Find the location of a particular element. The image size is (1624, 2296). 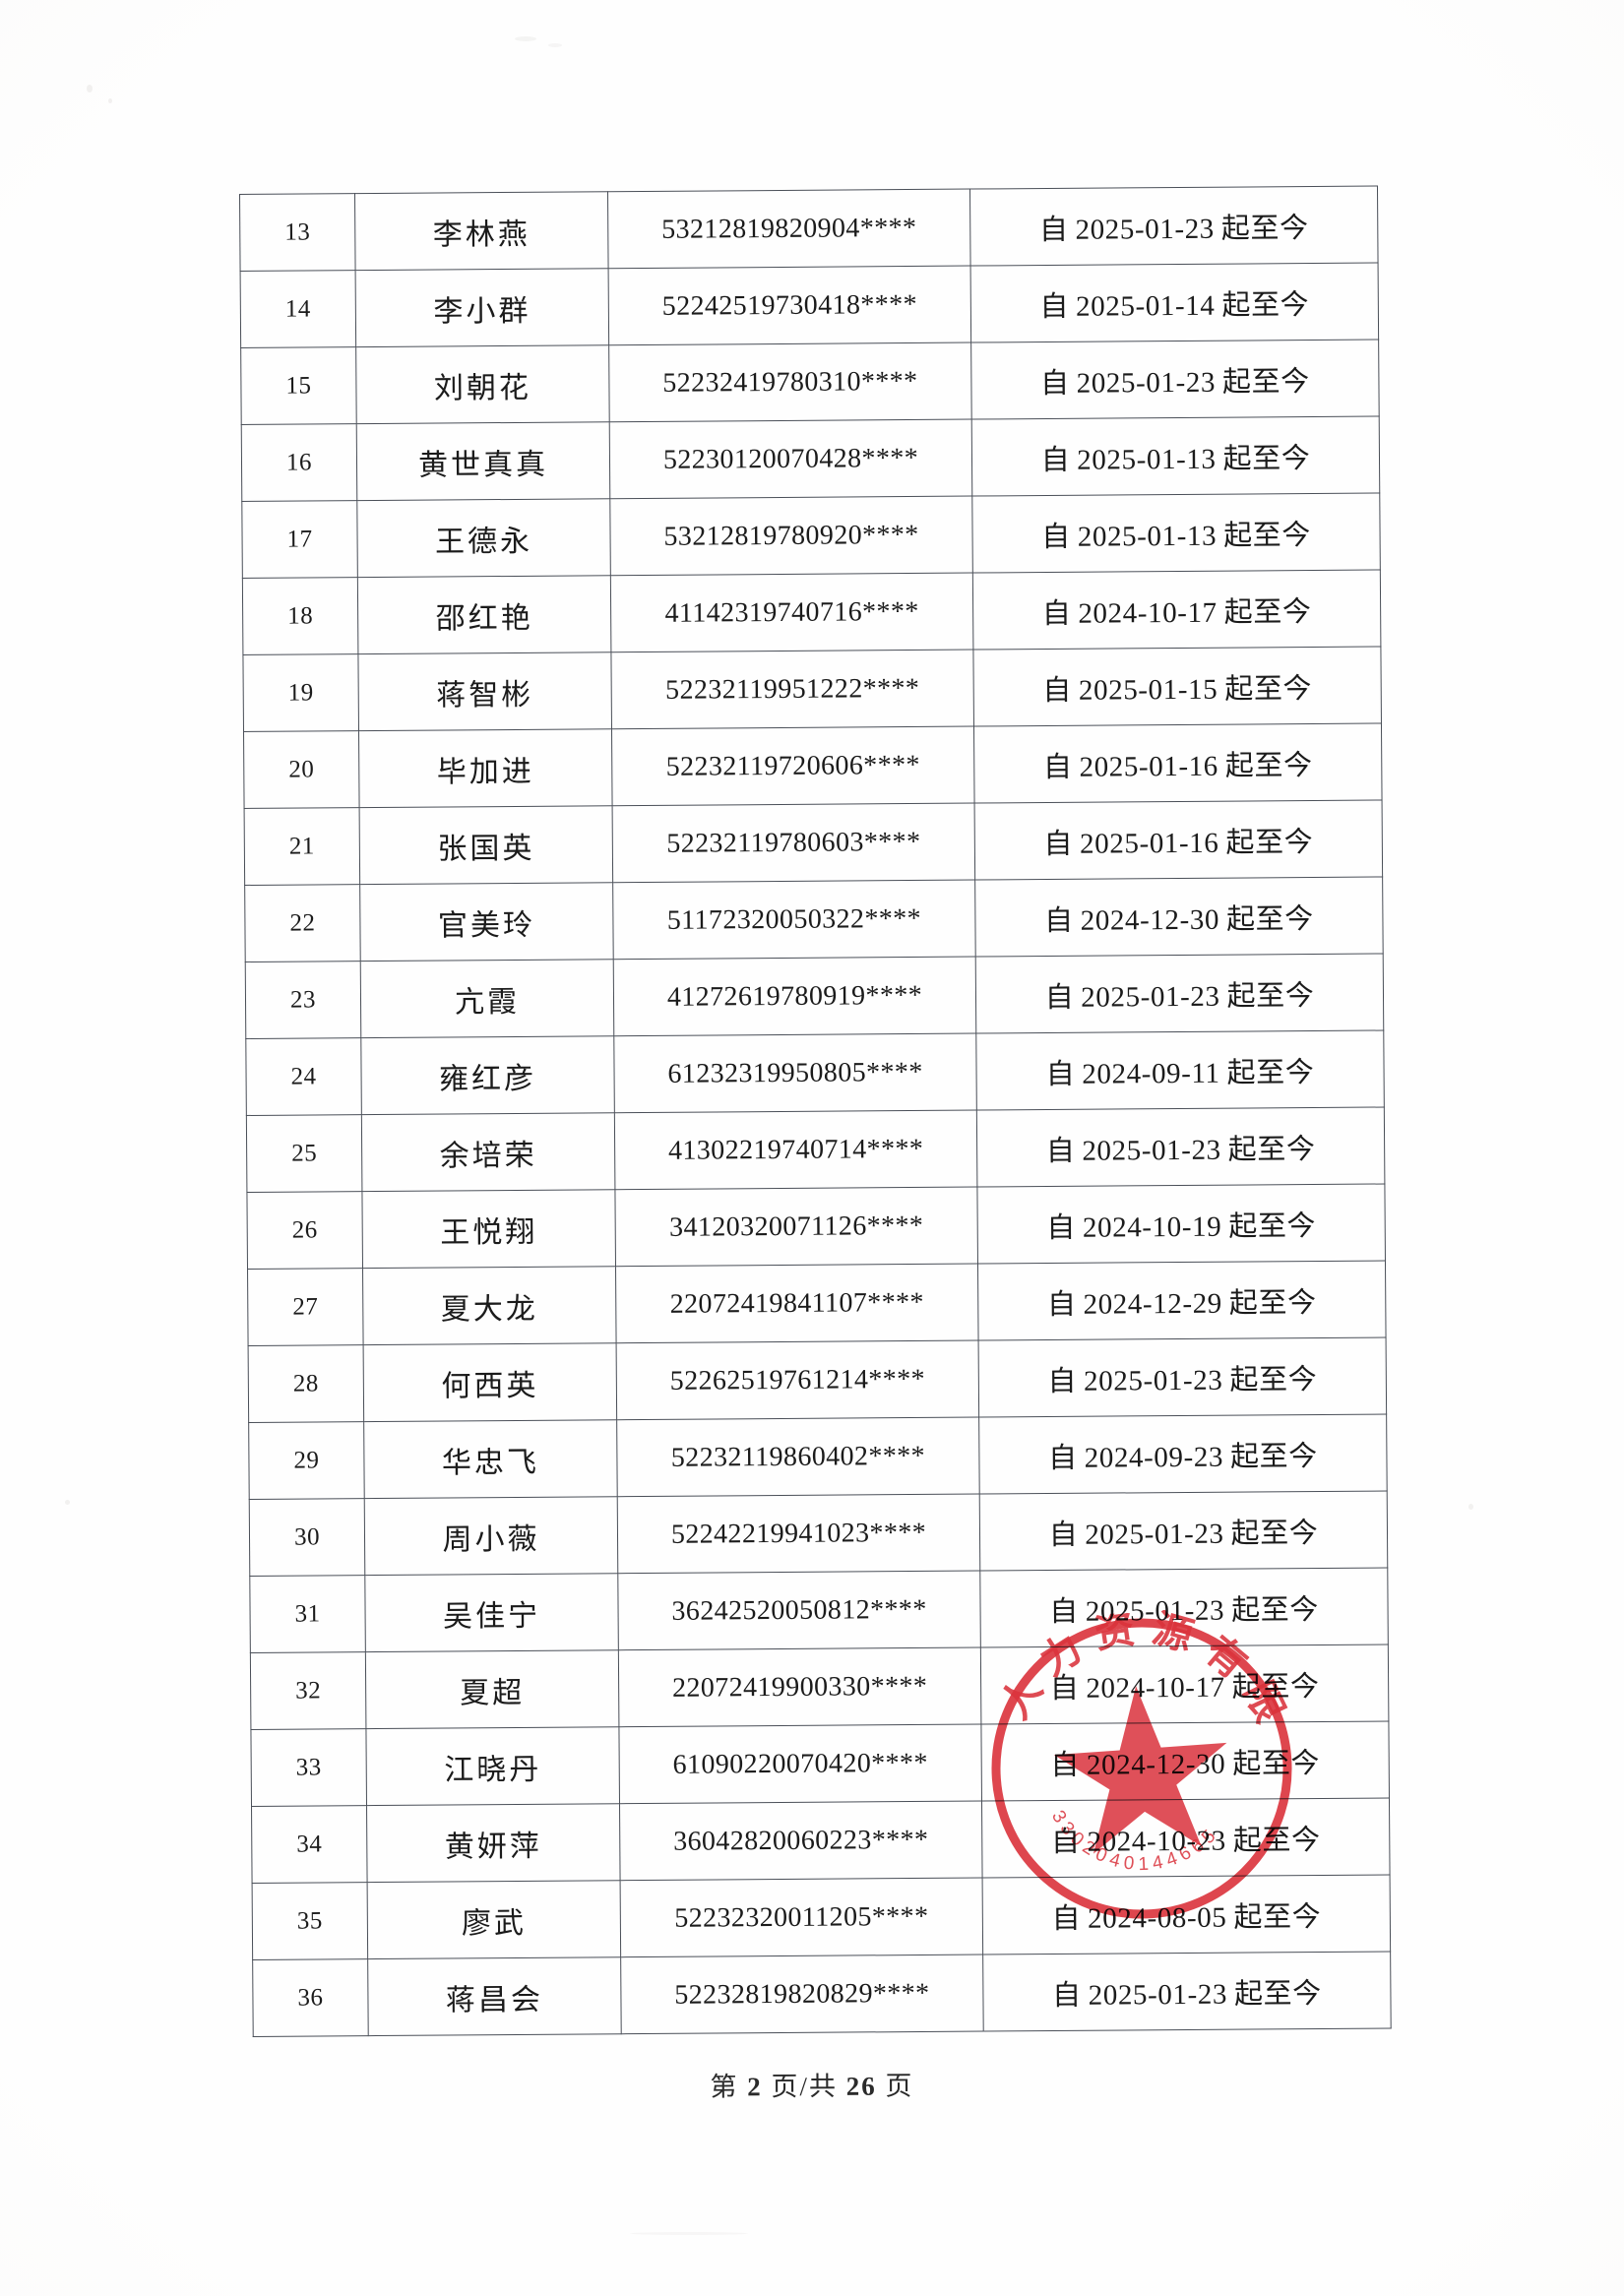

table-row: 25 余培荣 41302219740714**** 自 2025-01-23 起至今 is located at coordinates (815, 1149).